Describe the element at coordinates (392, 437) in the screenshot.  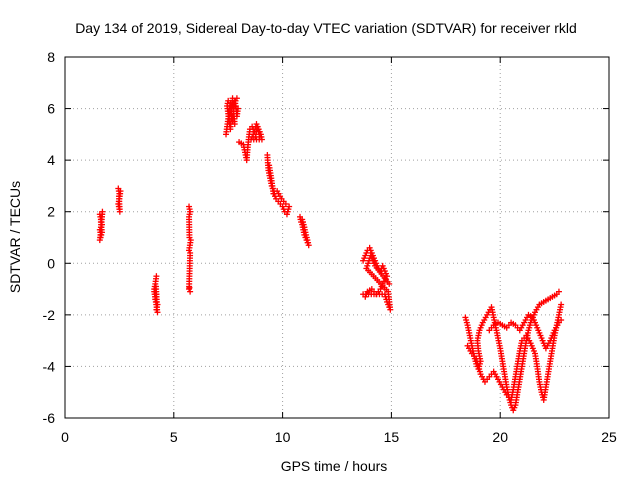
I see `x-tick-label: 15` at that location.